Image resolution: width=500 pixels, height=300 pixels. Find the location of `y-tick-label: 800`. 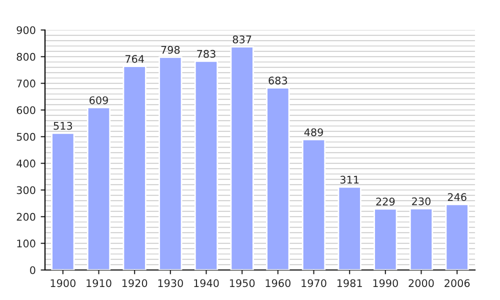

y-tick-label: 800 is located at coordinates (26, 56).